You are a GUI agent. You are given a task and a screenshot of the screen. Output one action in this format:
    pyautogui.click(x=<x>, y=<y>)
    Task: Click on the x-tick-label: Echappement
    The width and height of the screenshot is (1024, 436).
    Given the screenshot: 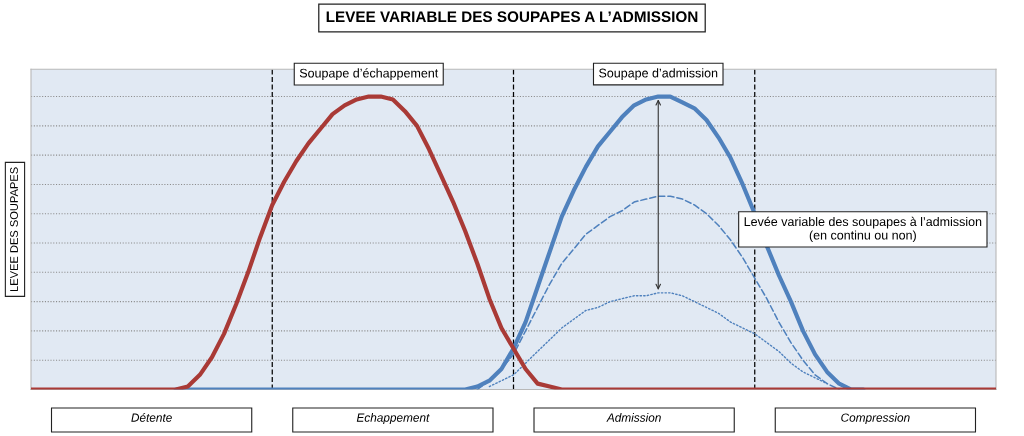 What is the action you would take?
    pyautogui.click(x=393, y=419)
    